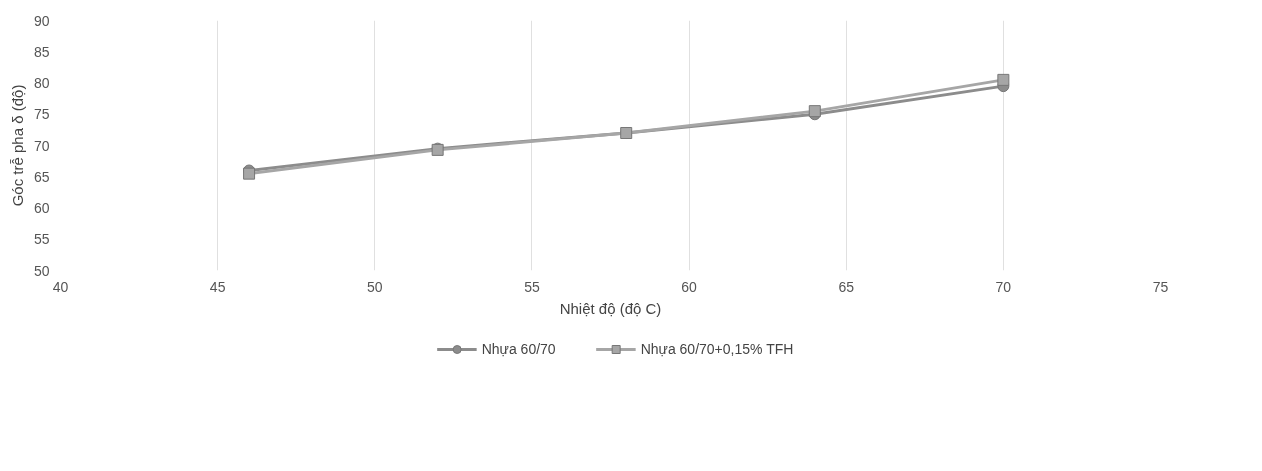 This screenshot has height=471, width=1262. What do you see at coordinates (17, 145) in the screenshot?
I see `y-axis-title: Góc trễ pha δ (độ)` at bounding box center [17, 145].